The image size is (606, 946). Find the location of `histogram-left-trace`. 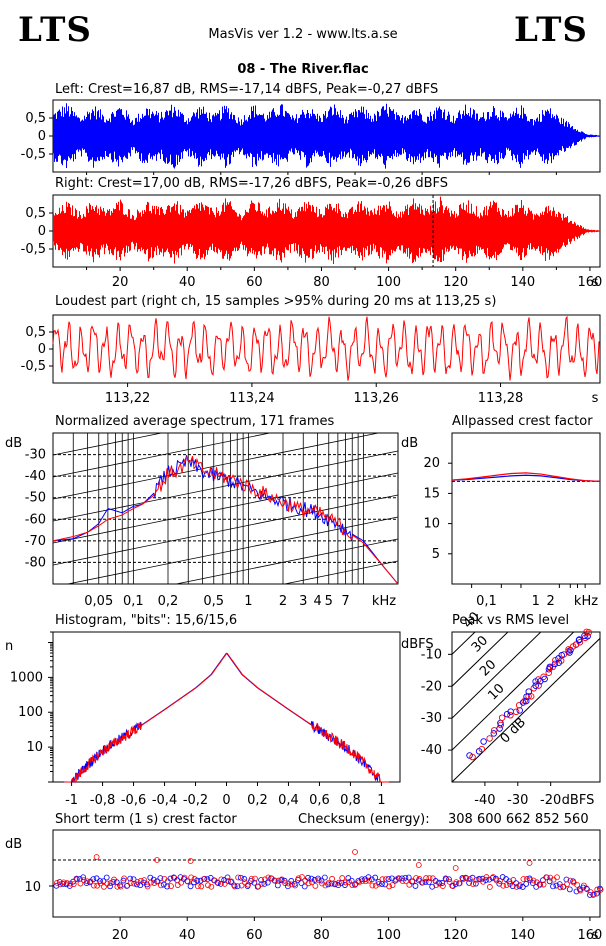

histogram-left-trace is located at coordinates (226, 717).